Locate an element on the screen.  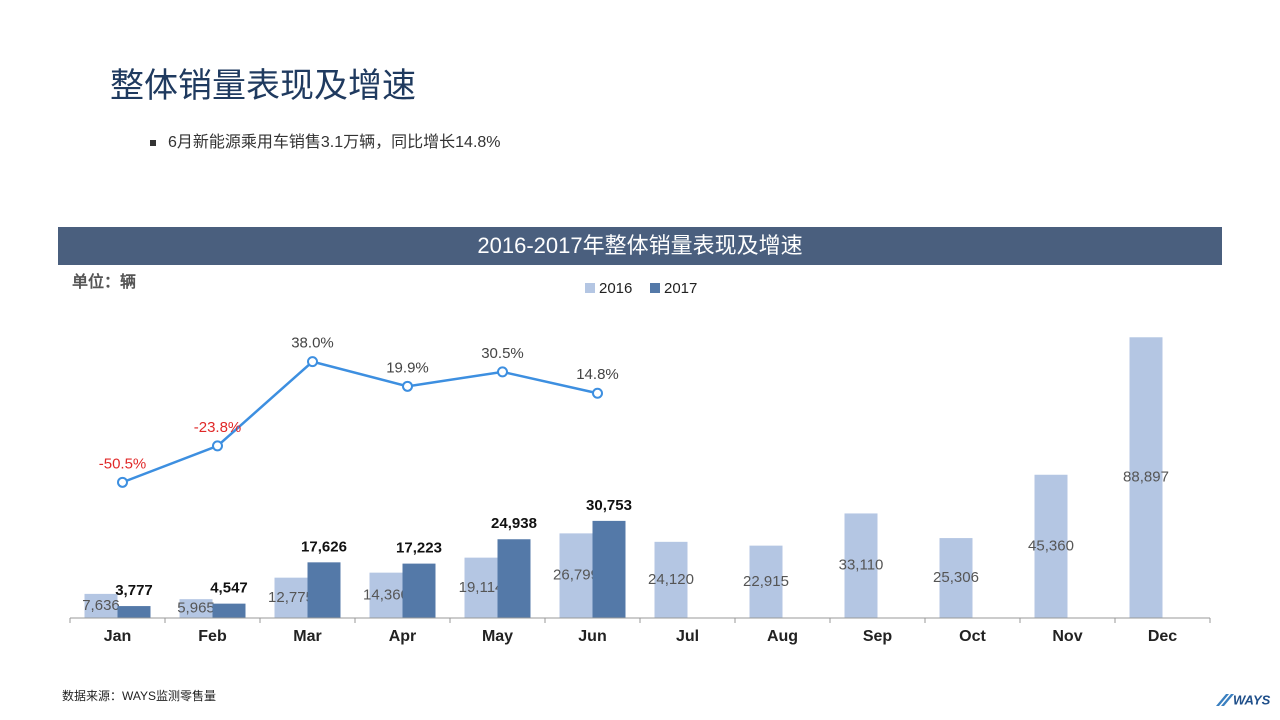
value-label: 17,626 is located at coordinates (324, 546).